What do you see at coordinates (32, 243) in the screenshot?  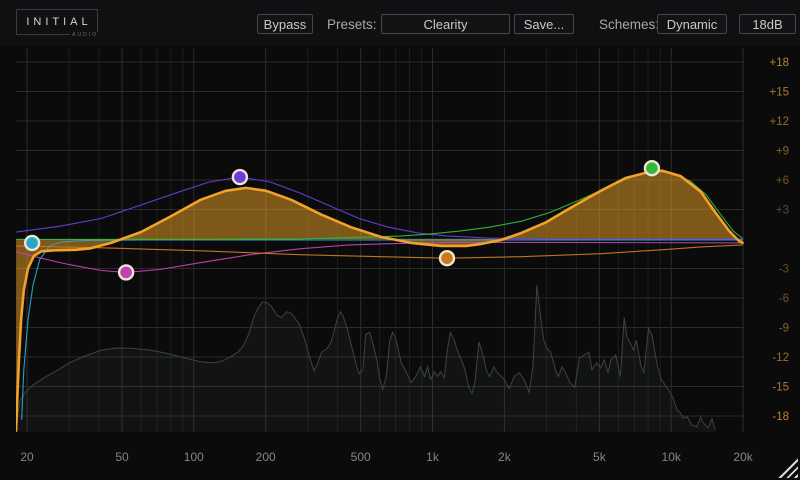 I see `band-1-highpass-node` at bounding box center [32, 243].